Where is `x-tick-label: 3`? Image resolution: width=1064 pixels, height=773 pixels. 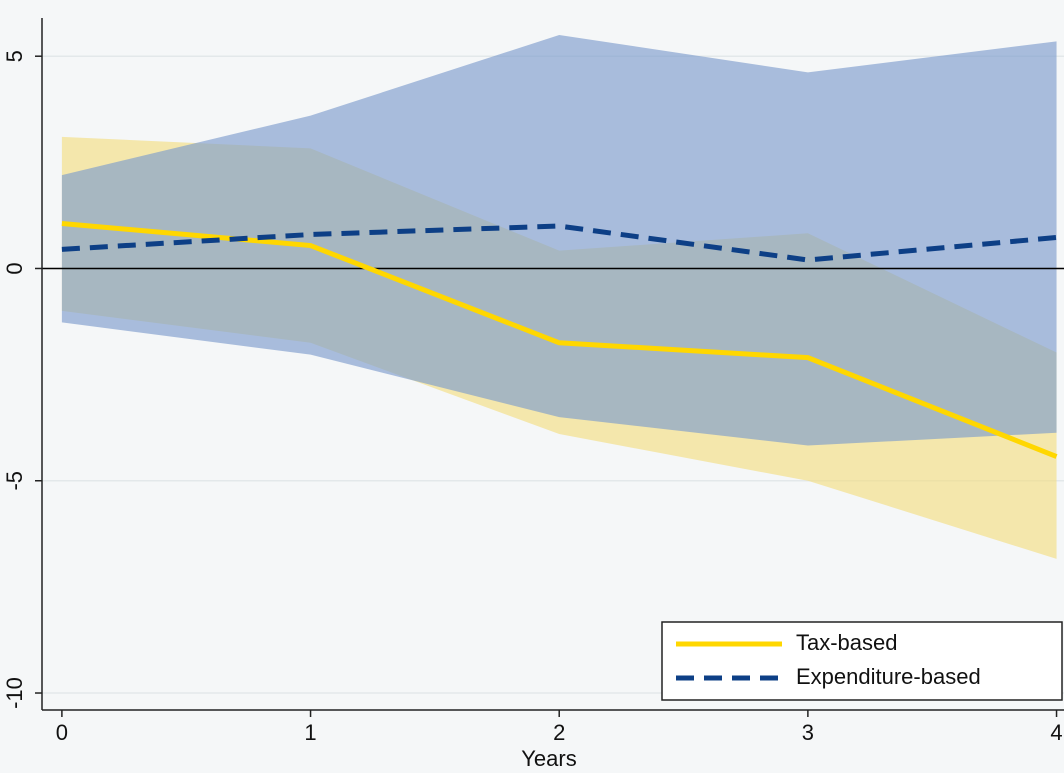 x-tick-label: 3 is located at coordinates (808, 732).